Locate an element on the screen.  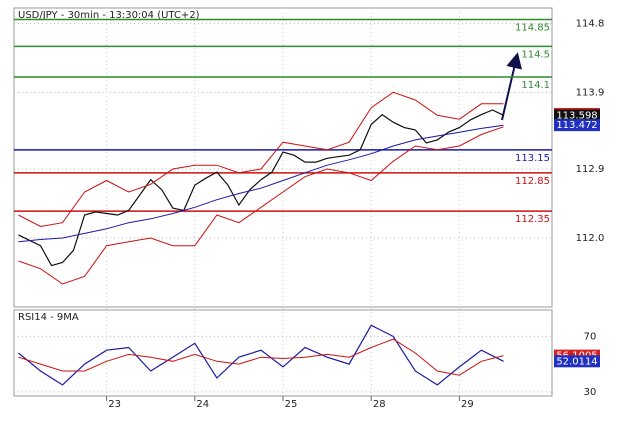
chart-title: USD/JPY - 30min - 13:30:04 (UTC+2) is located at coordinates (109, 15).